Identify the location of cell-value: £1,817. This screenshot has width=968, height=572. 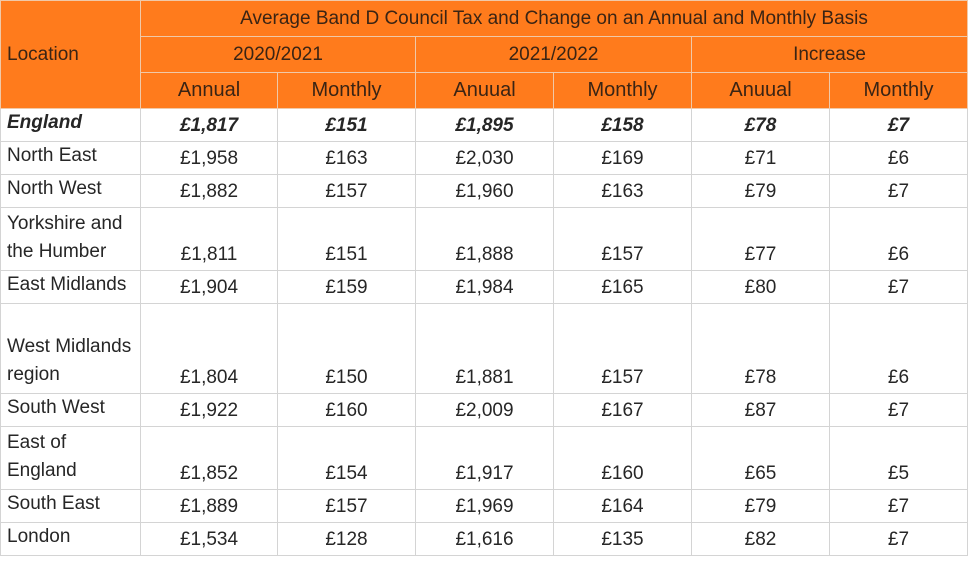
(209, 125).